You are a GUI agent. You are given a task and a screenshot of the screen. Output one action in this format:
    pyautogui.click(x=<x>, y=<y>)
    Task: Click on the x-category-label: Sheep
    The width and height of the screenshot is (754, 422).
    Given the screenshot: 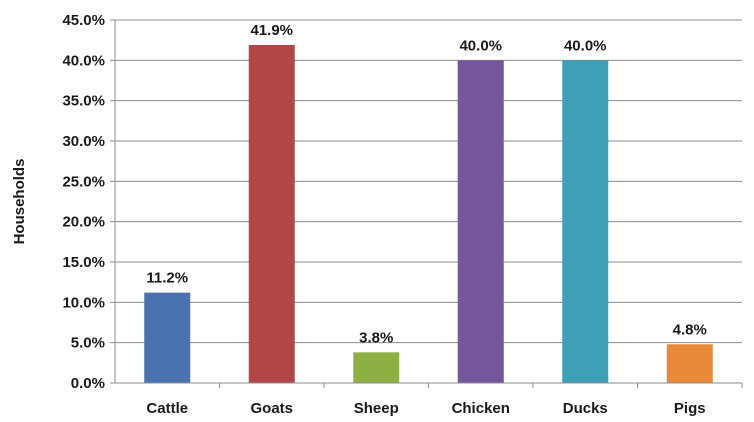 What is the action you would take?
    pyautogui.click(x=376, y=408)
    